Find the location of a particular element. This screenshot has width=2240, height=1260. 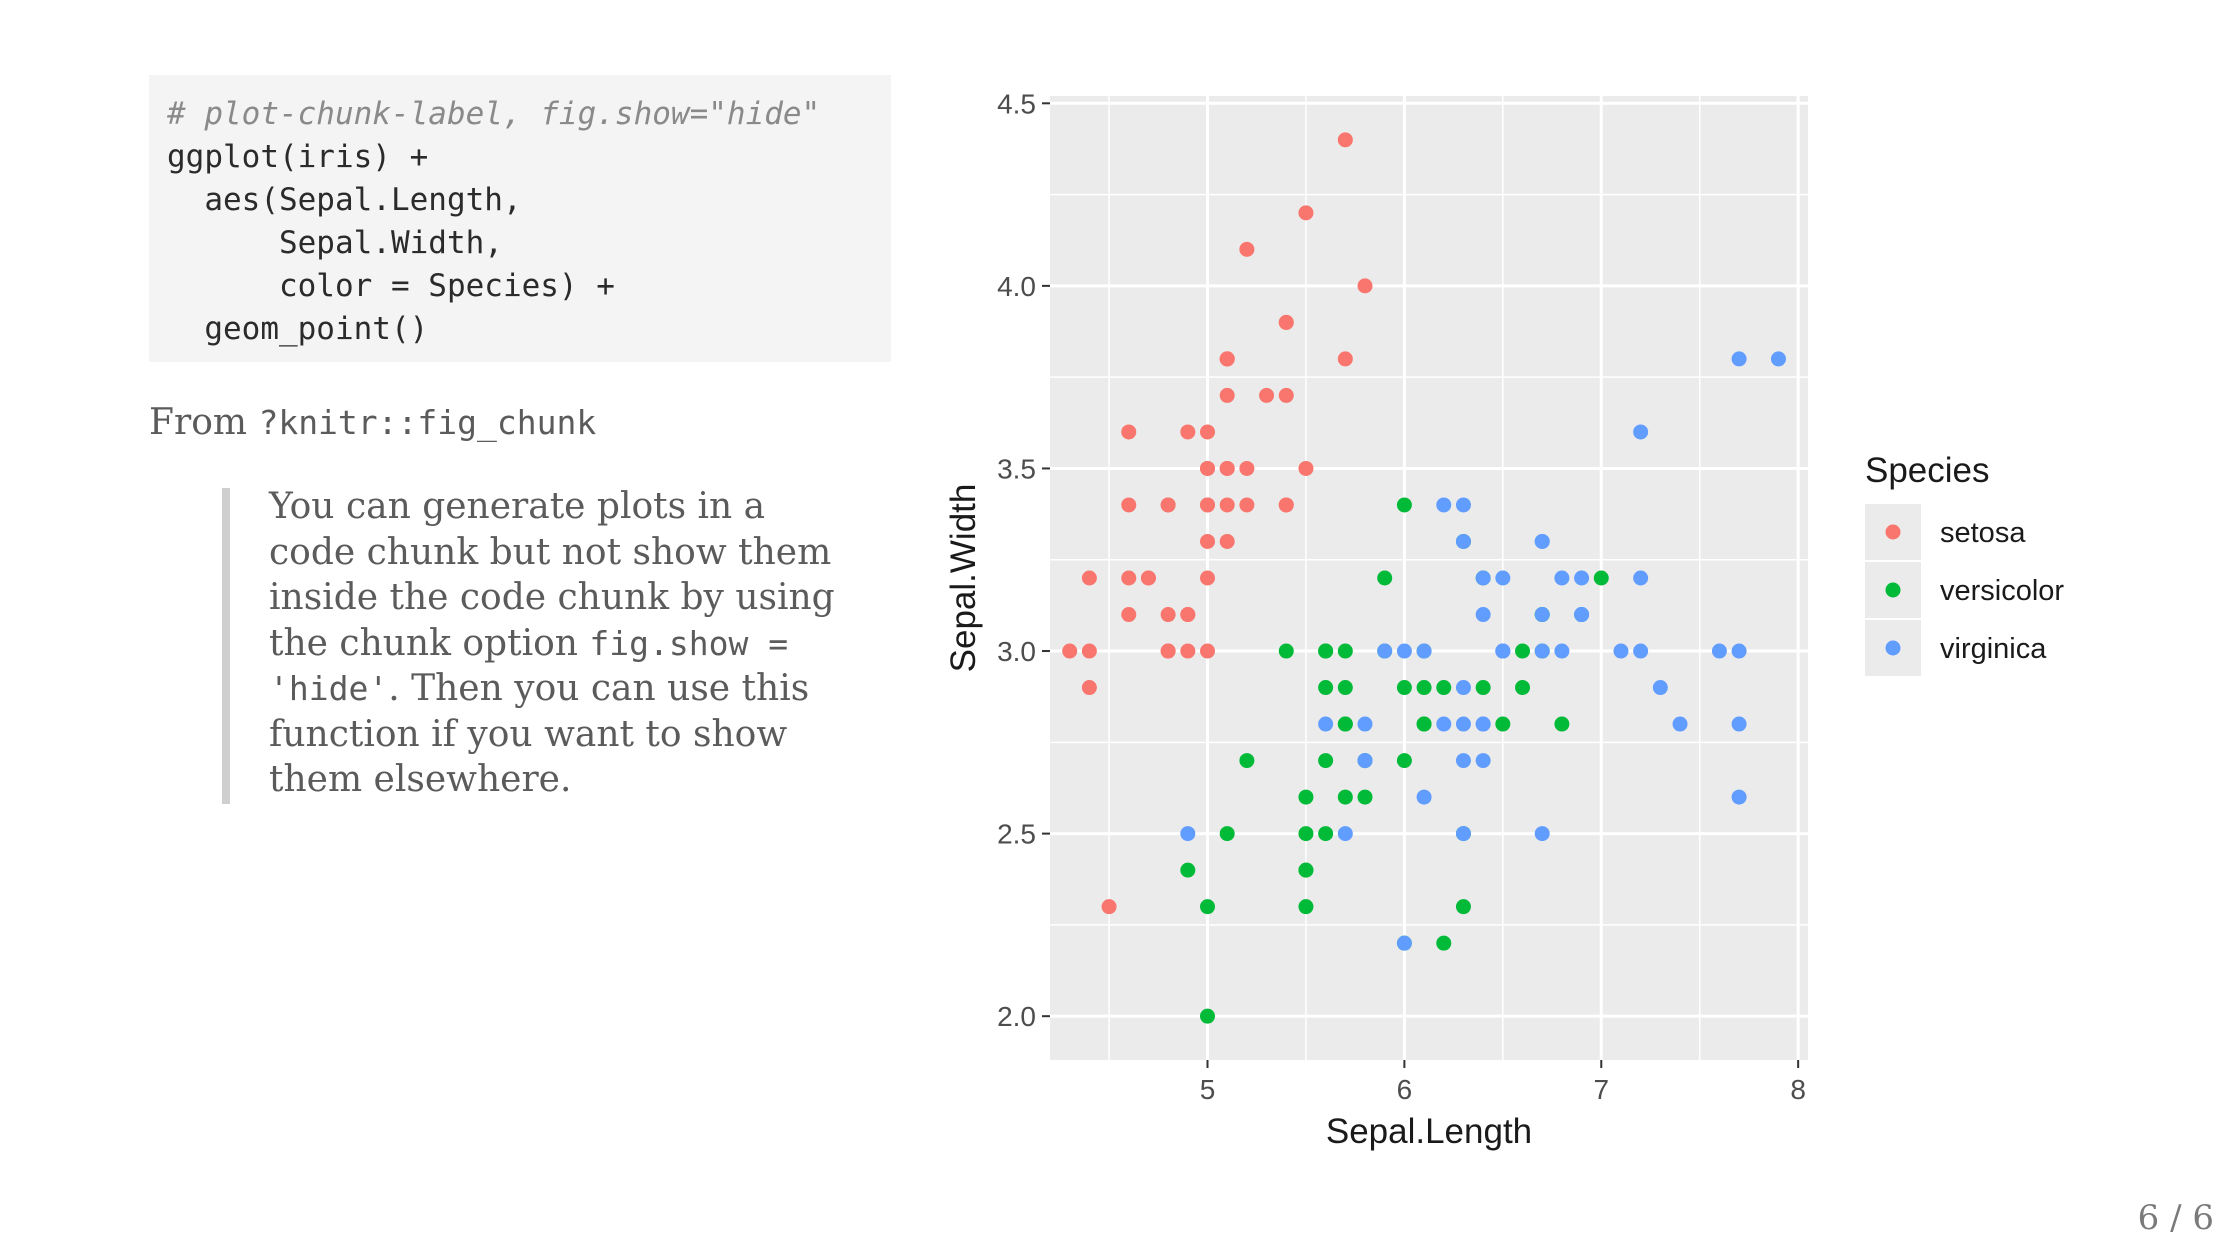

code-line-1: ggplot(iris) + is located at coordinates (298, 157).